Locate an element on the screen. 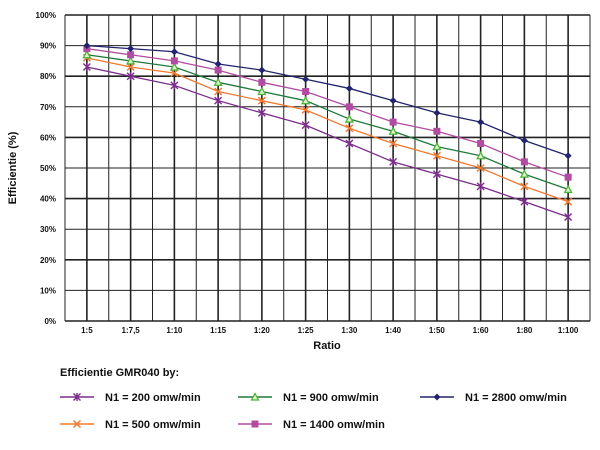 This screenshot has height=450, width=600. y-tick-label: 80% is located at coordinates (48, 76).